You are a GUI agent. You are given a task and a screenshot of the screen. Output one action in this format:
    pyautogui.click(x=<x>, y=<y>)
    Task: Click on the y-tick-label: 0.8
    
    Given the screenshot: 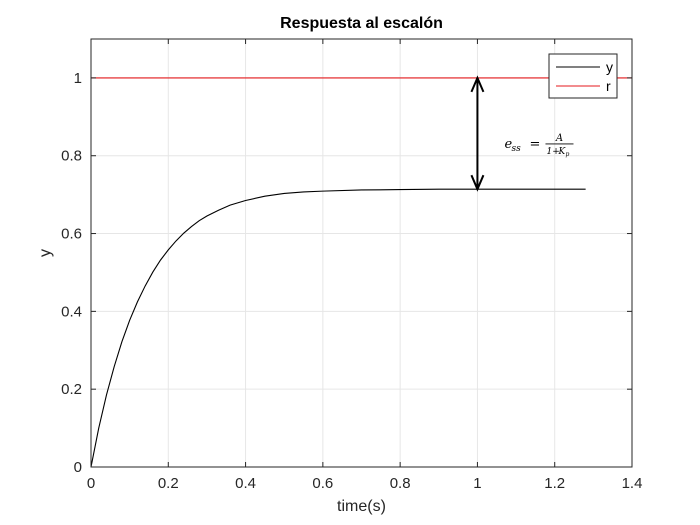 What is the action you would take?
    pyautogui.click(x=71, y=156)
    